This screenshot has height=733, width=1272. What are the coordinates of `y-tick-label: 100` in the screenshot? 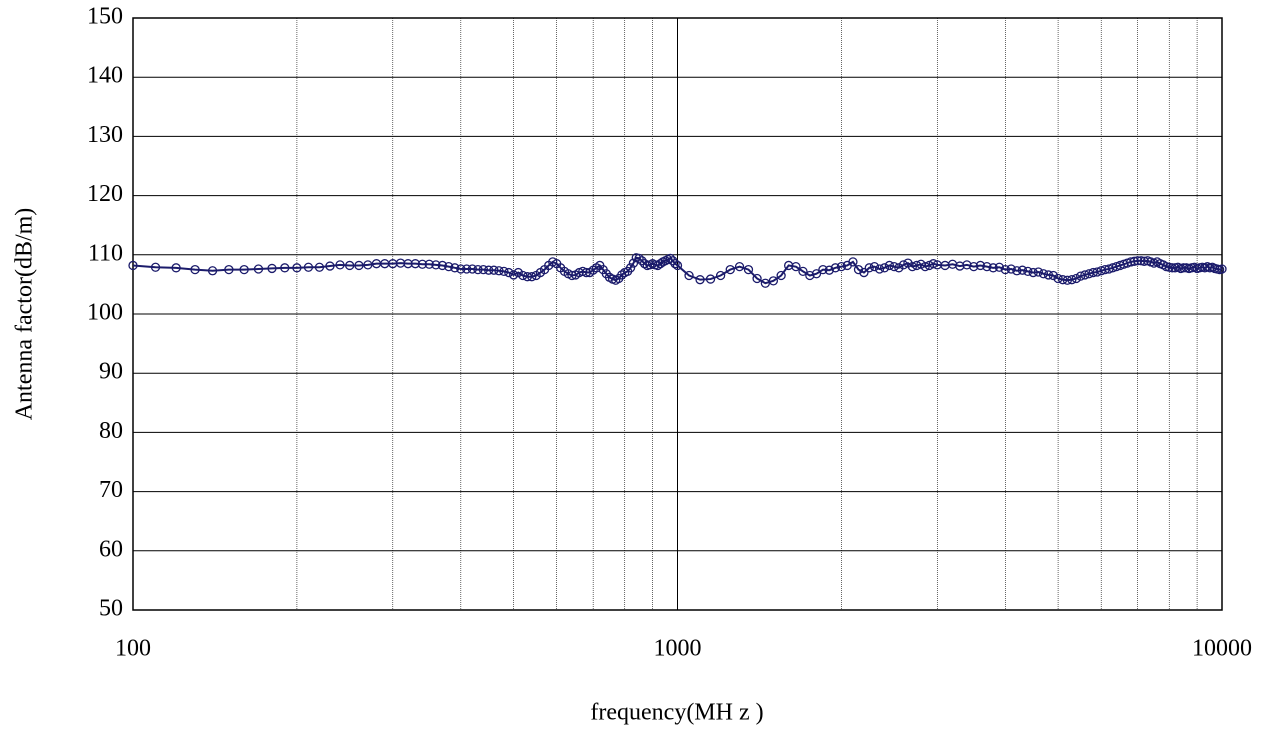 It's located at (105, 313).